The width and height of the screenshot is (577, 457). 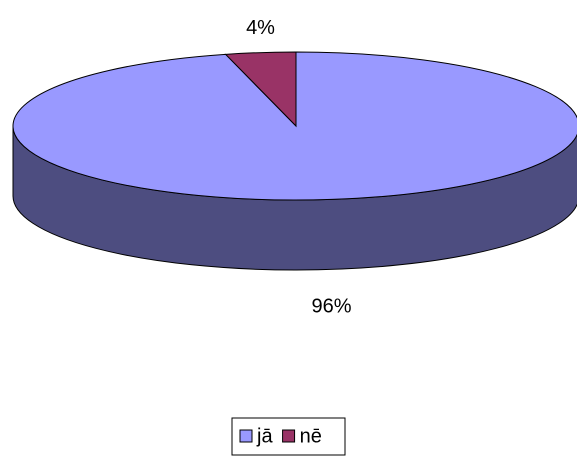 I want to click on legend-label: nē, so click(x=311, y=436).